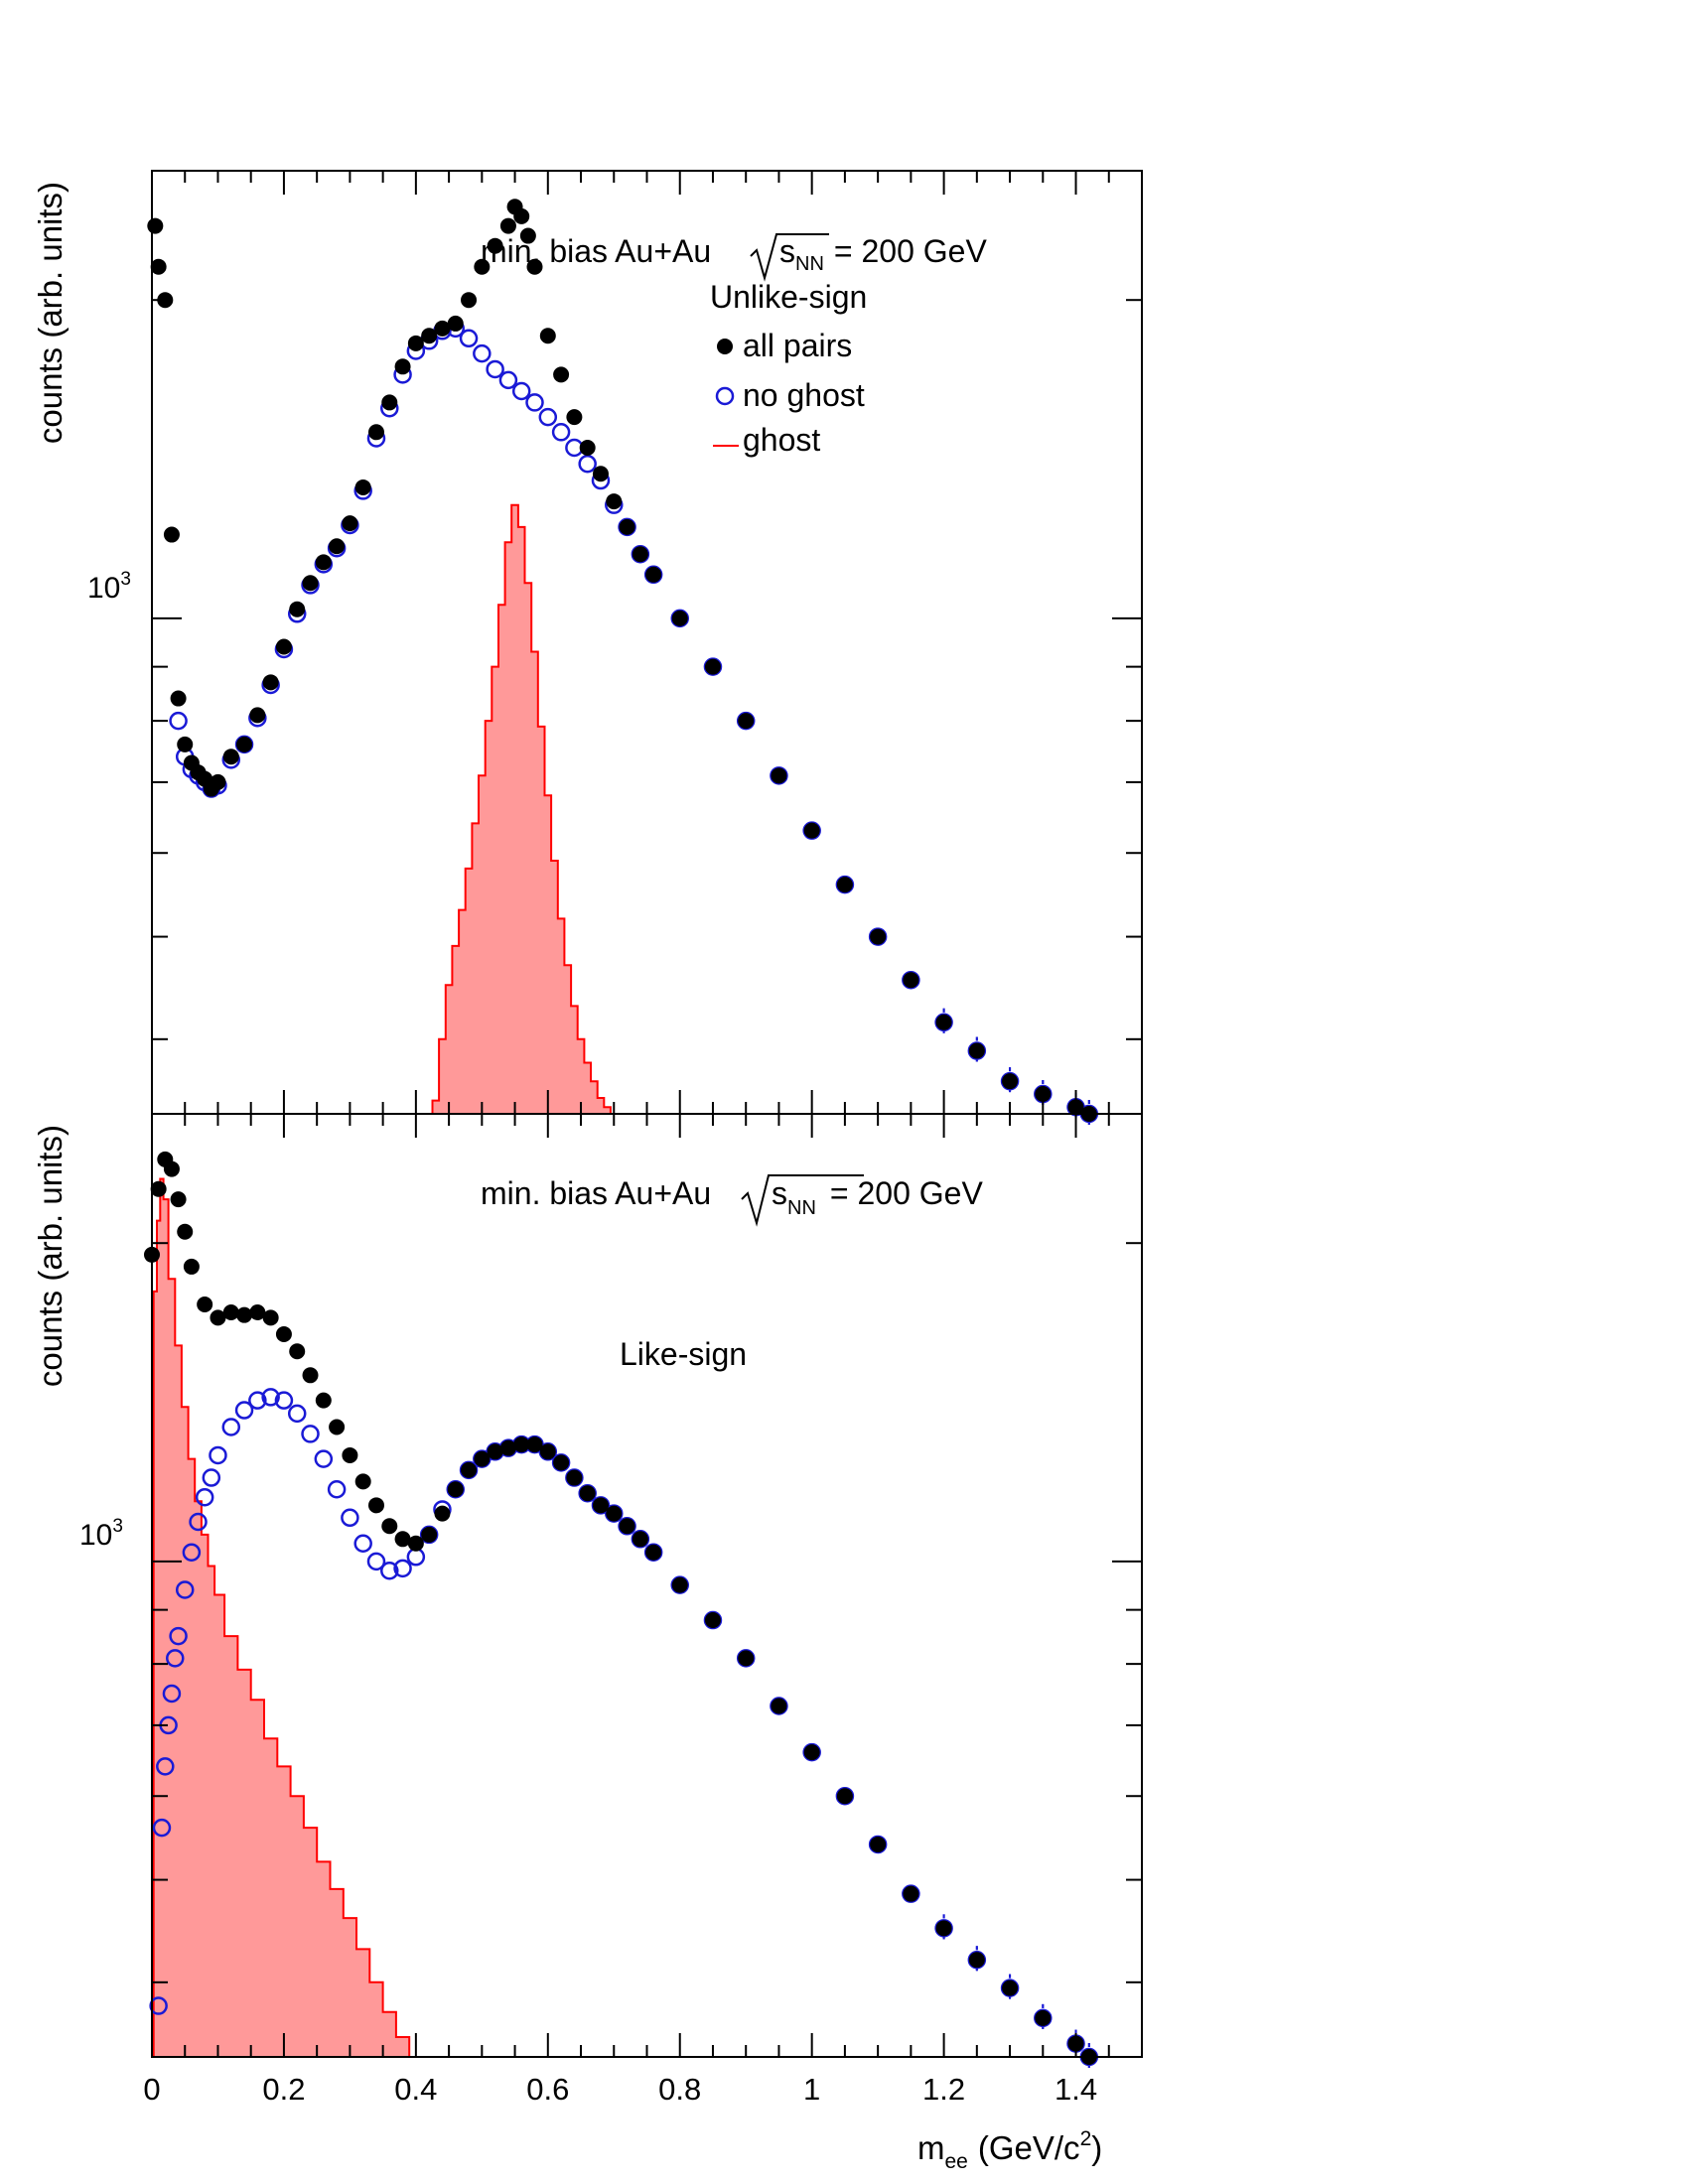 This screenshot has height=2184, width=1688. Describe the element at coordinates (788, 297) in the screenshot. I see `top-subtitle: Unlike-sign` at that location.